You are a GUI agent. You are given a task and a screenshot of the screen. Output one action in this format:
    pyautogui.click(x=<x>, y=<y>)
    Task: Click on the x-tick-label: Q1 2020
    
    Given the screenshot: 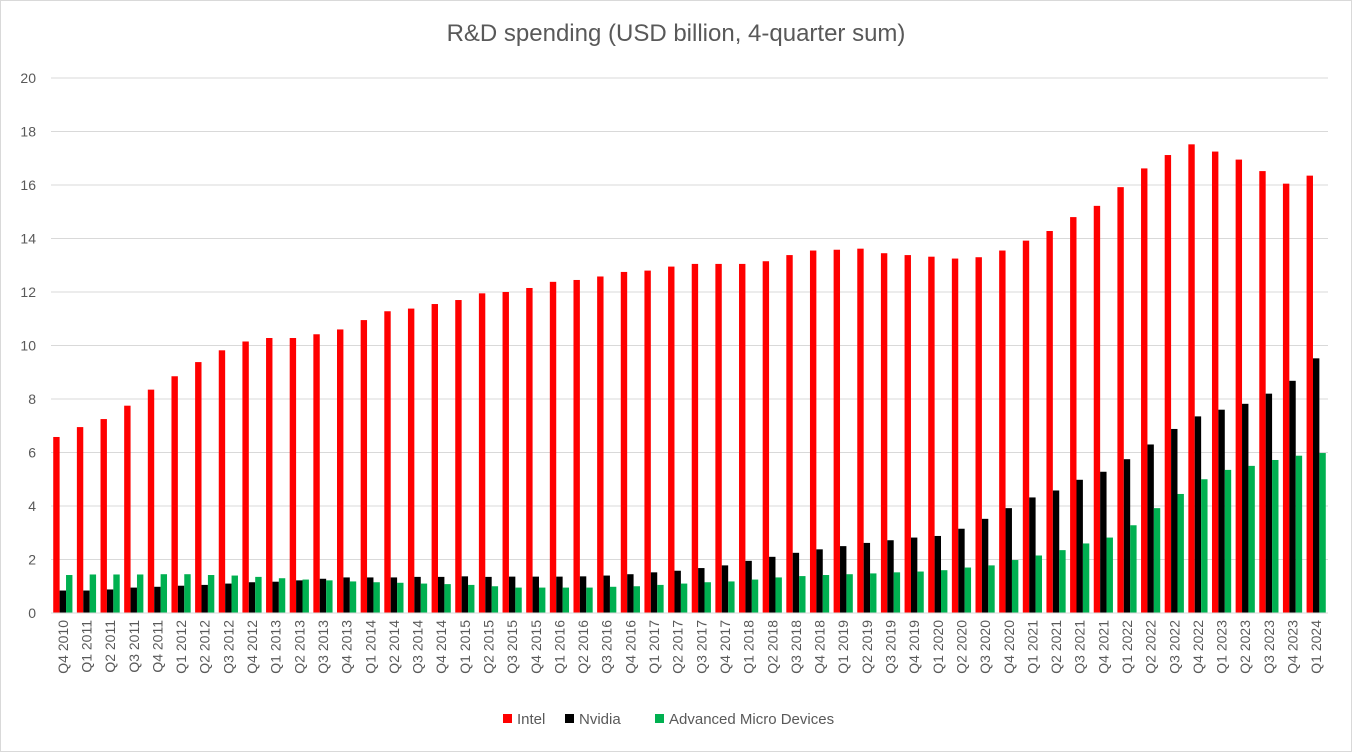 What is the action you would take?
    pyautogui.click(x=938, y=647)
    